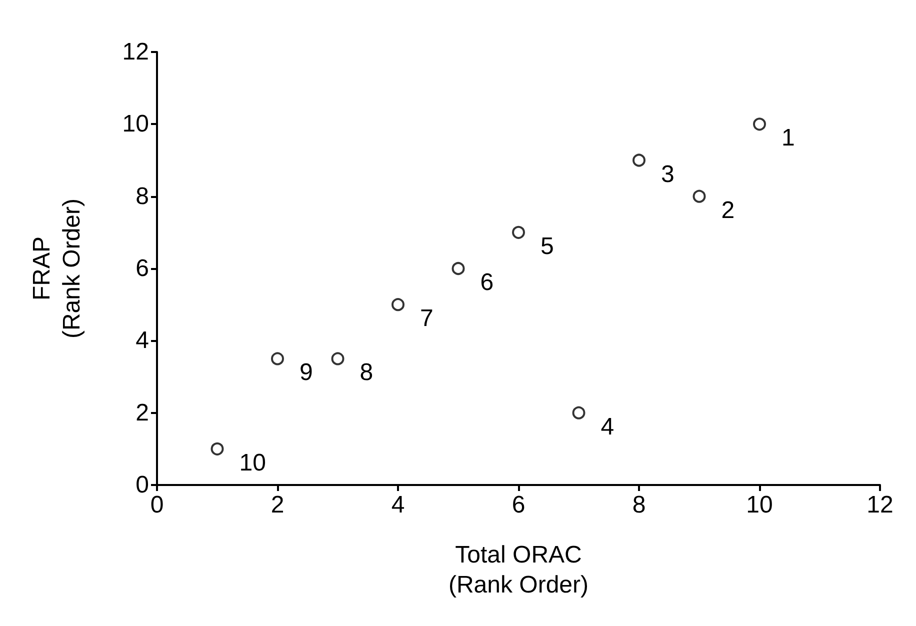 This screenshot has width=916, height=626. What do you see at coordinates (639, 505) in the screenshot?
I see `x-tick-label: 8` at bounding box center [639, 505].